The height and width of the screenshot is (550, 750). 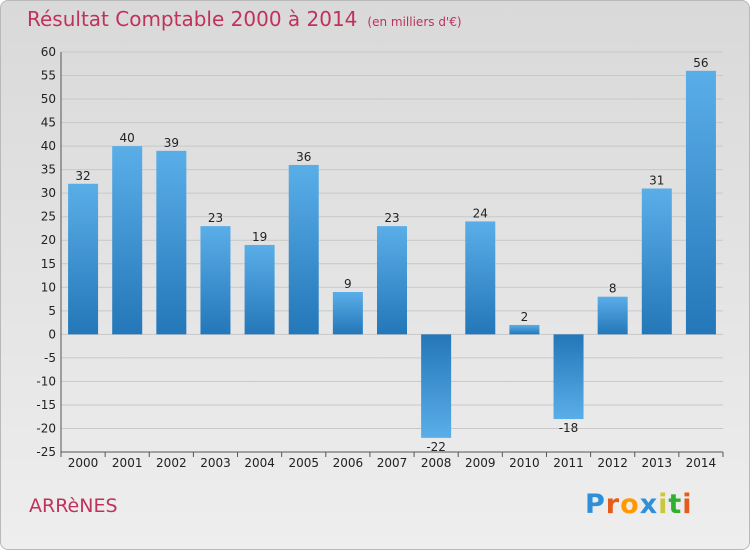 I want to click on bar-2012, so click(x=612, y=315).